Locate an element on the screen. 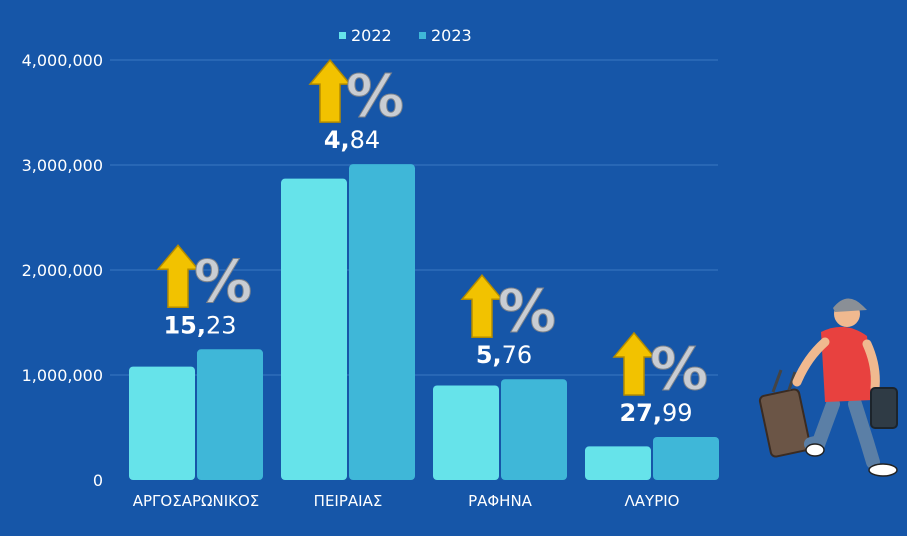 This screenshot has height=536, width=907. y-tick-label: 1,000,000 is located at coordinates (62, 375).